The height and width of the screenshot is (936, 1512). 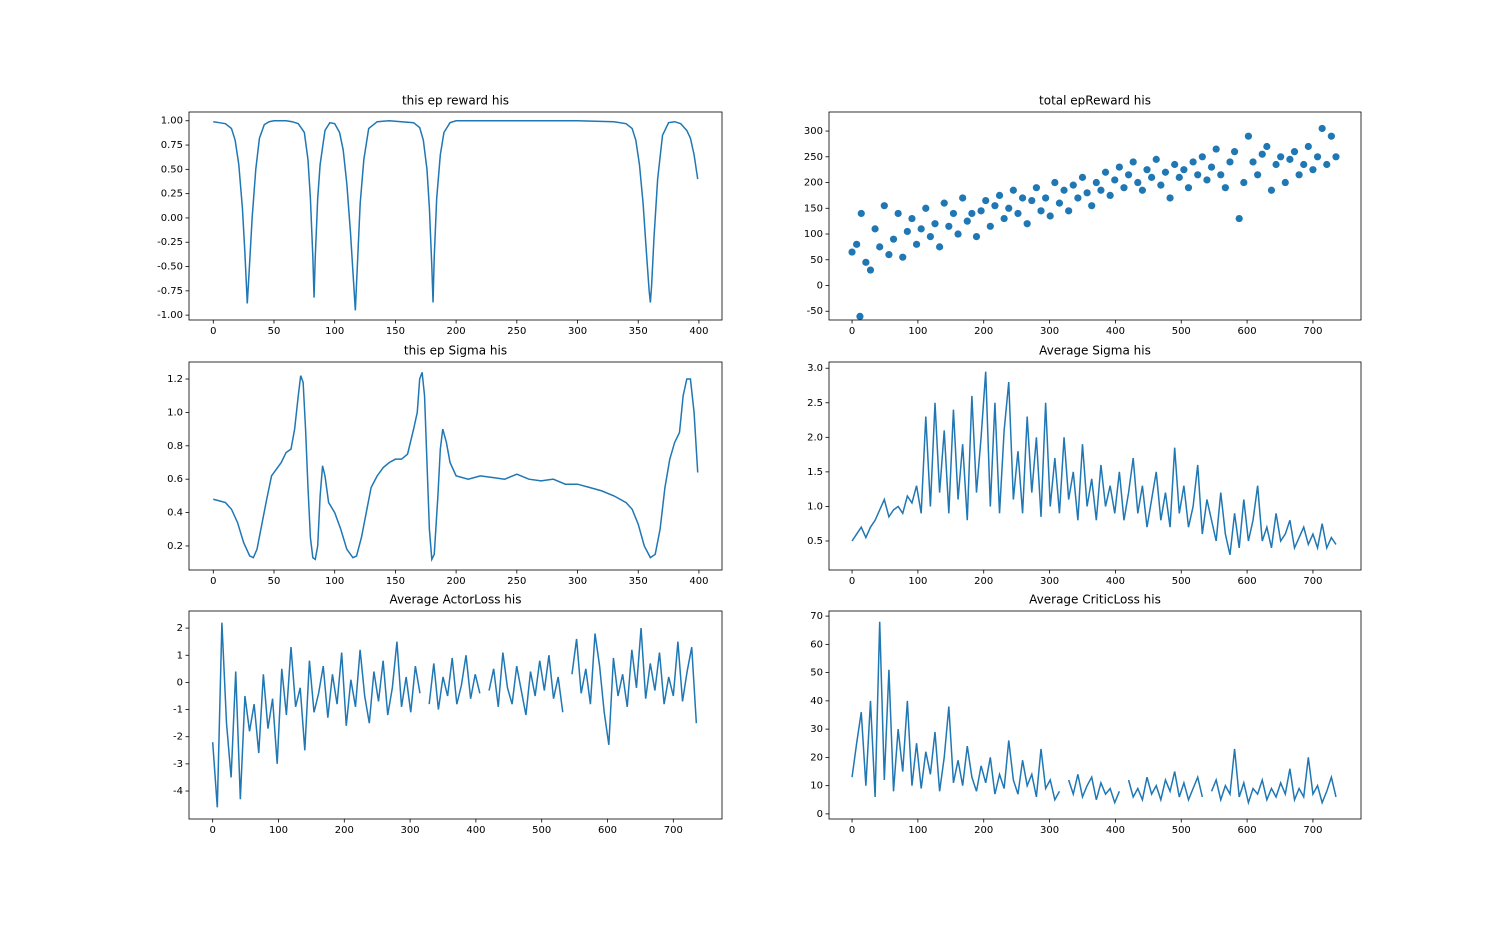 What do you see at coordinates (516, 331) in the screenshot?
I see `x-tick-label: 250` at bounding box center [516, 331].